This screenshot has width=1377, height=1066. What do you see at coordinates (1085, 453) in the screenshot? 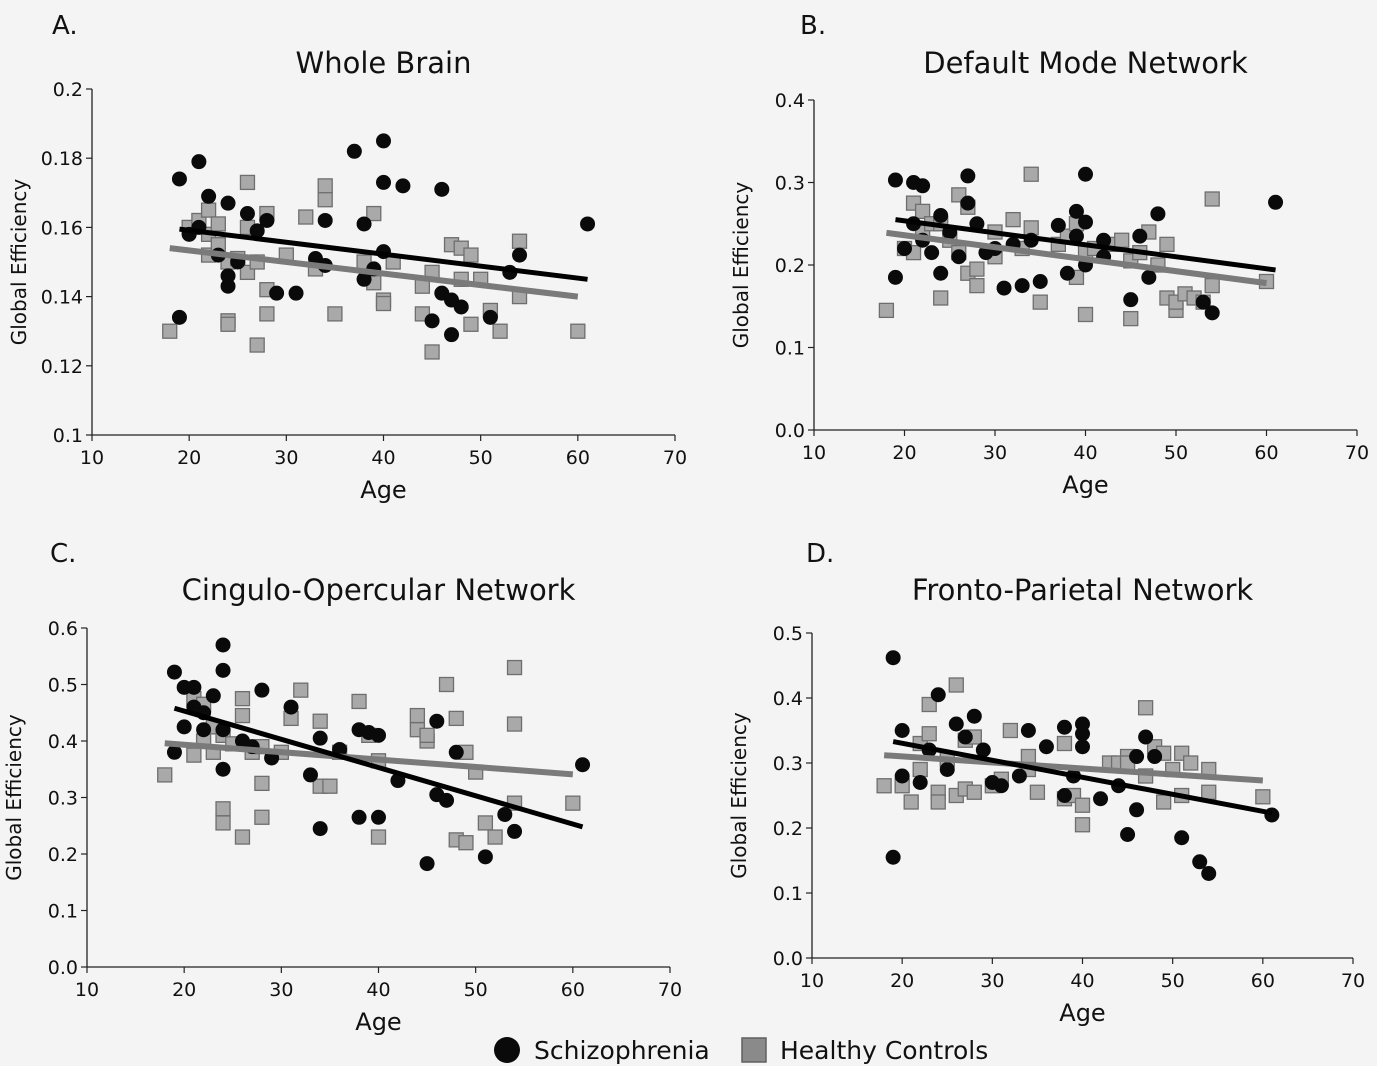
I see `panel-b-x-tick-label: 40` at bounding box center [1085, 453].